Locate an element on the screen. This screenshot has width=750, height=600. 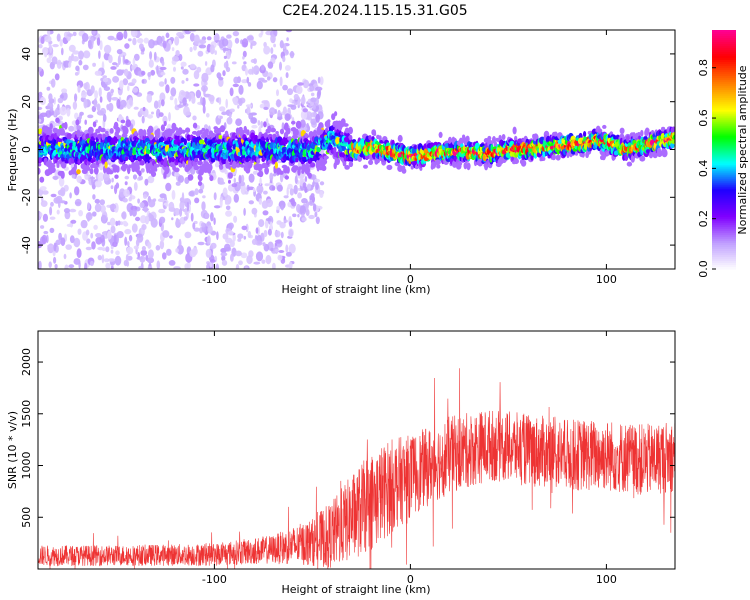
colorbar-tick-label: 0.6 is located at coordinates (703, 118).